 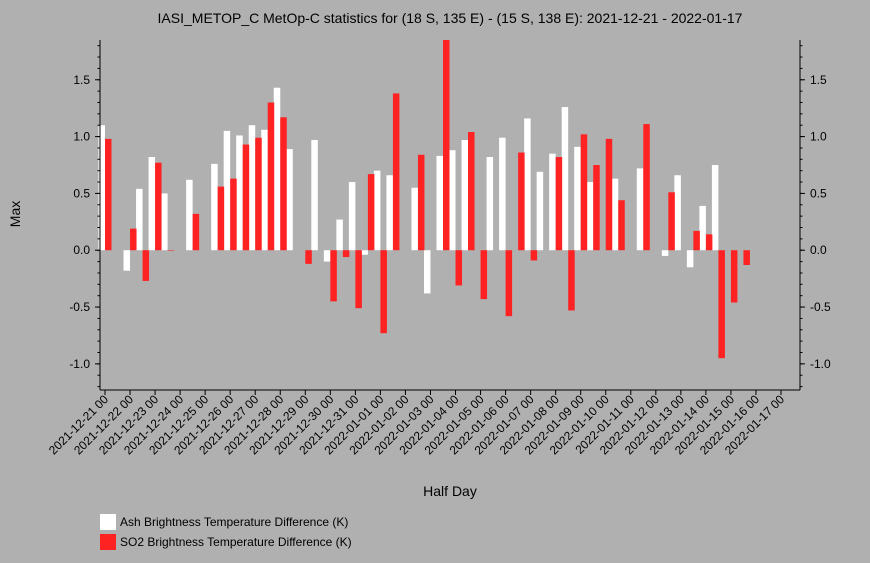 I want to click on x-axis-label: Half Day, so click(x=450, y=491).